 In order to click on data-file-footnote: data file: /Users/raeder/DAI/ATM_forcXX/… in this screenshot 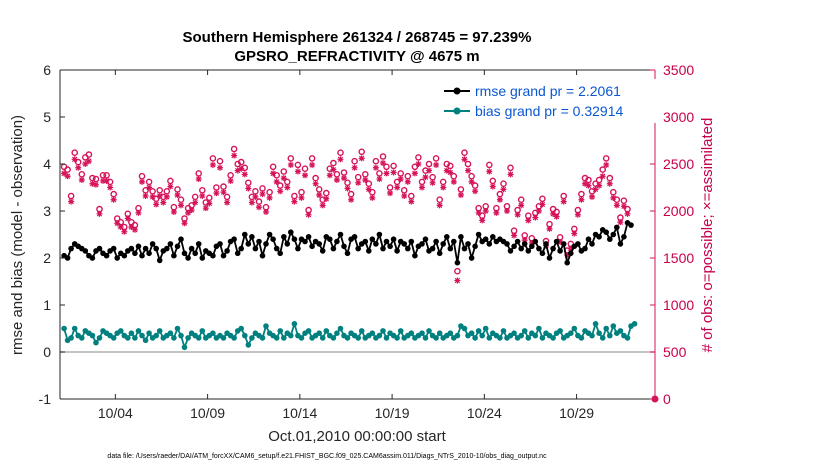, I will do `click(327, 456)`.